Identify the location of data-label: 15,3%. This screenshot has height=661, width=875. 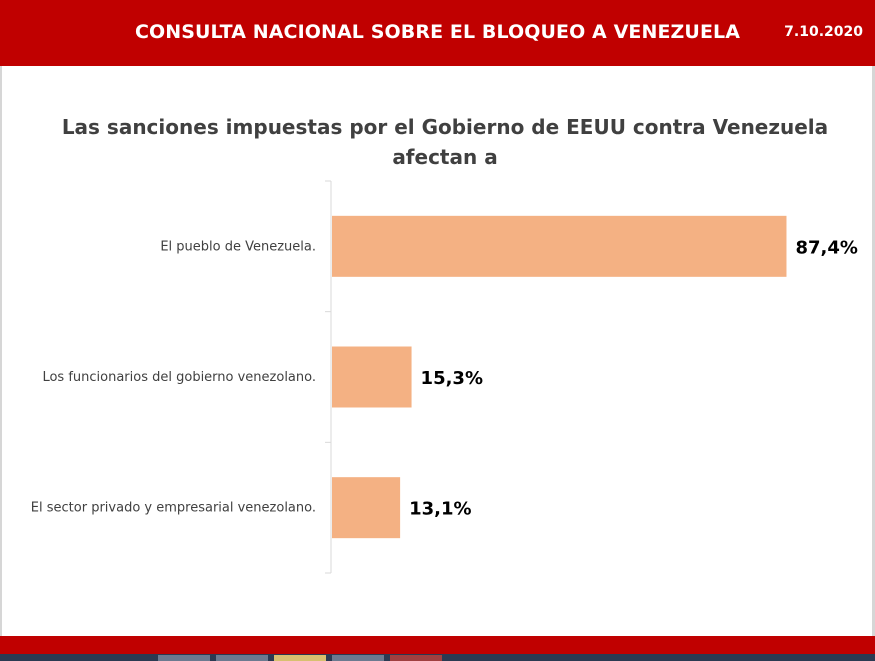
(452, 378).